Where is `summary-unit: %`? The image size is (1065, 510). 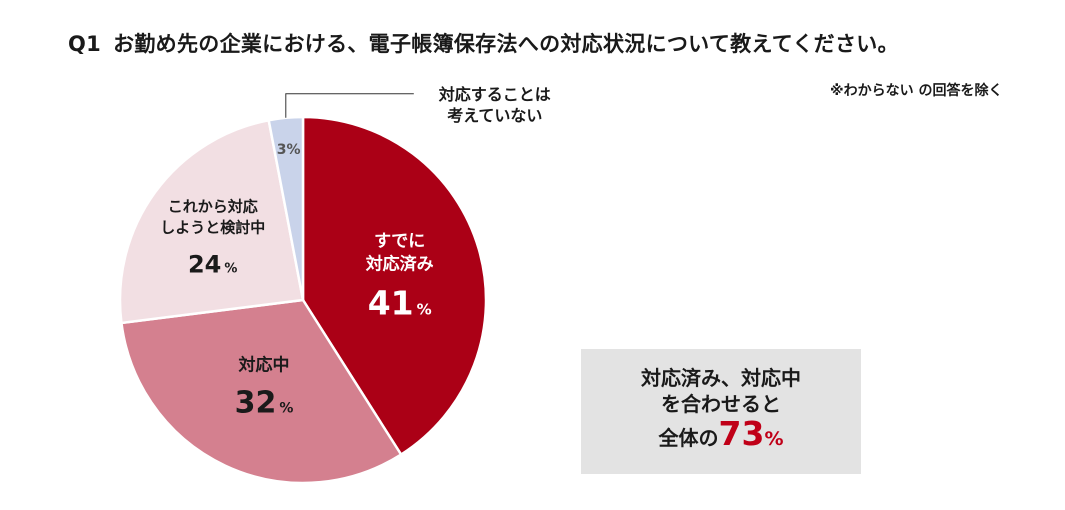
summary-unit: % is located at coordinates (774, 439).